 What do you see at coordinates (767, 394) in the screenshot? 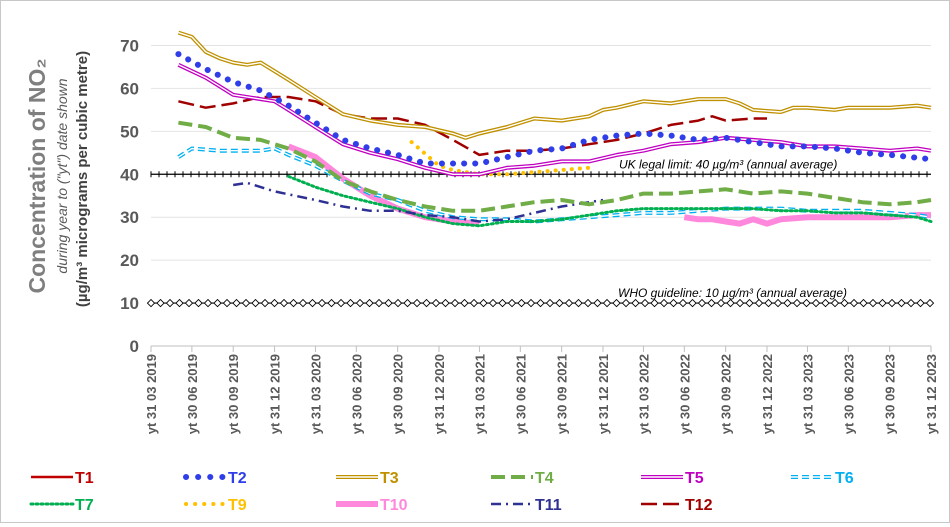
I see `x-tick-label: yt 31 12 2022` at bounding box center [767, 394].